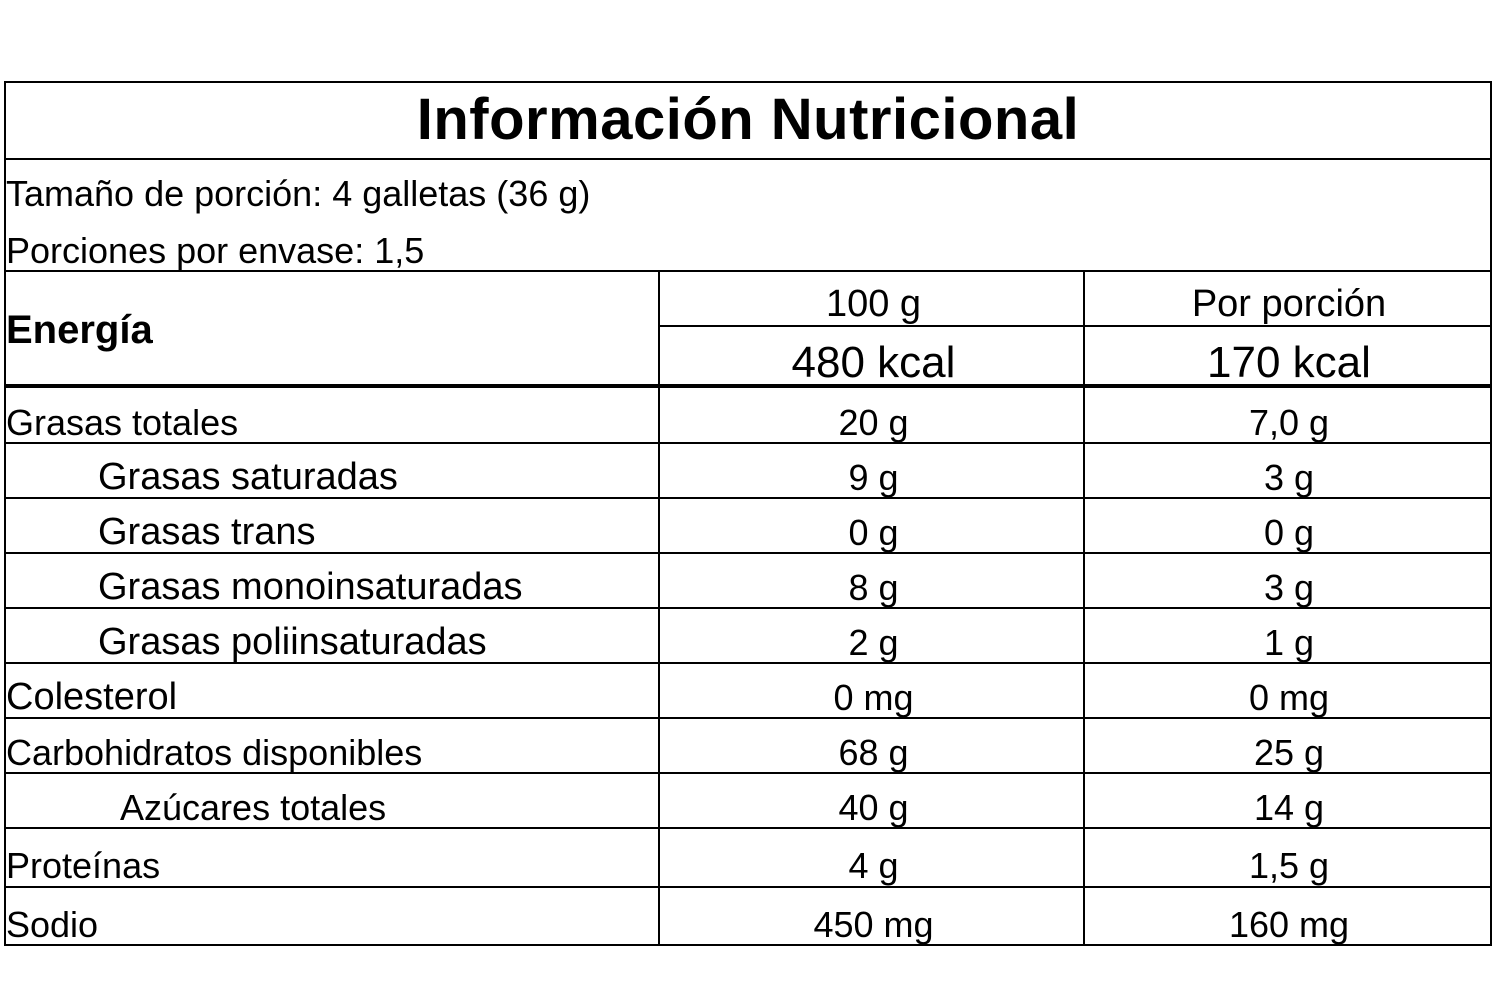 The height and width of the screenshot is (1000, 1500). I want to click on value-portion: 25 g, so click(1289, 752).